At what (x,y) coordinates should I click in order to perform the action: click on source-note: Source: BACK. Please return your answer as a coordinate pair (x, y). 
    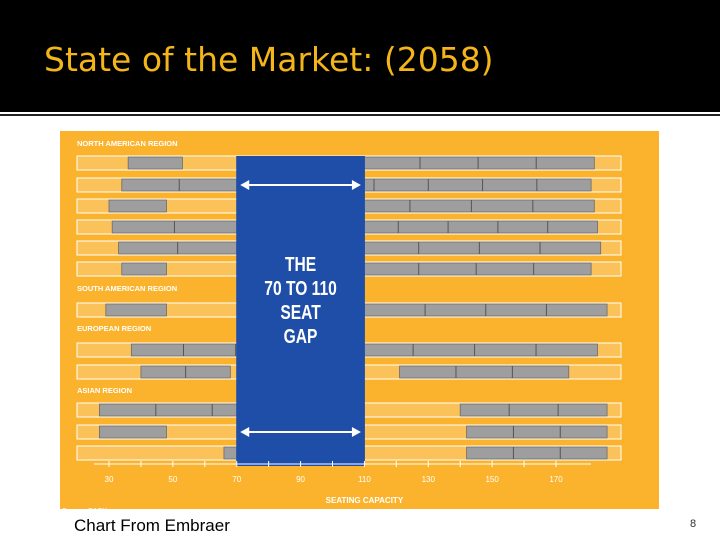
    Looking at the image, I should click on (84, 508).